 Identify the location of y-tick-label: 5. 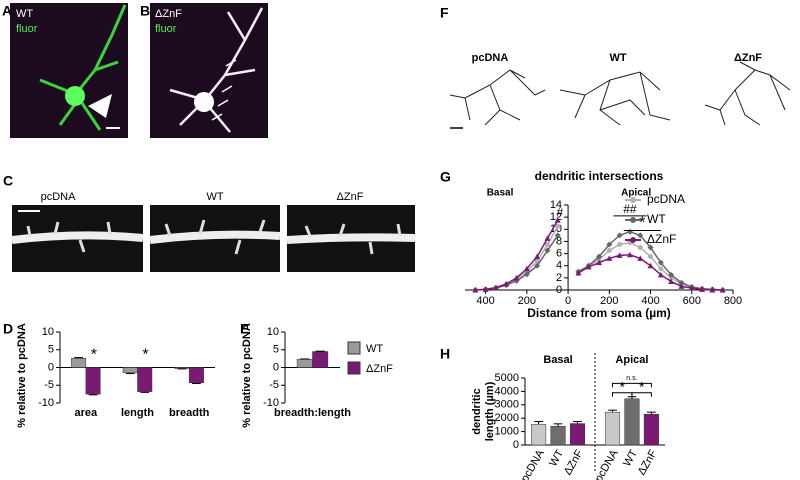
(51, 350).